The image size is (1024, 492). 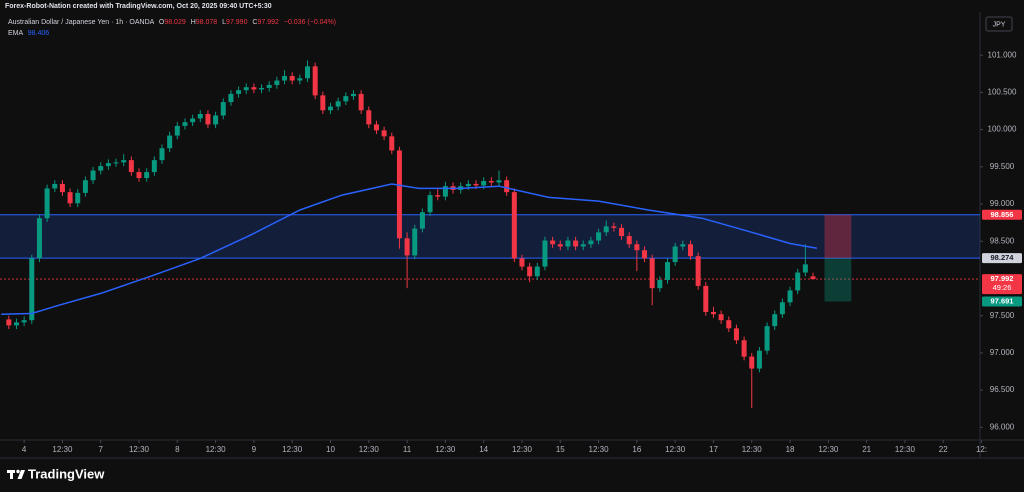 What do you see at coordinates (1002, 352) in the screenshot?
I see `y-tick-label: 97.000` at bounding box center [1002, 352].